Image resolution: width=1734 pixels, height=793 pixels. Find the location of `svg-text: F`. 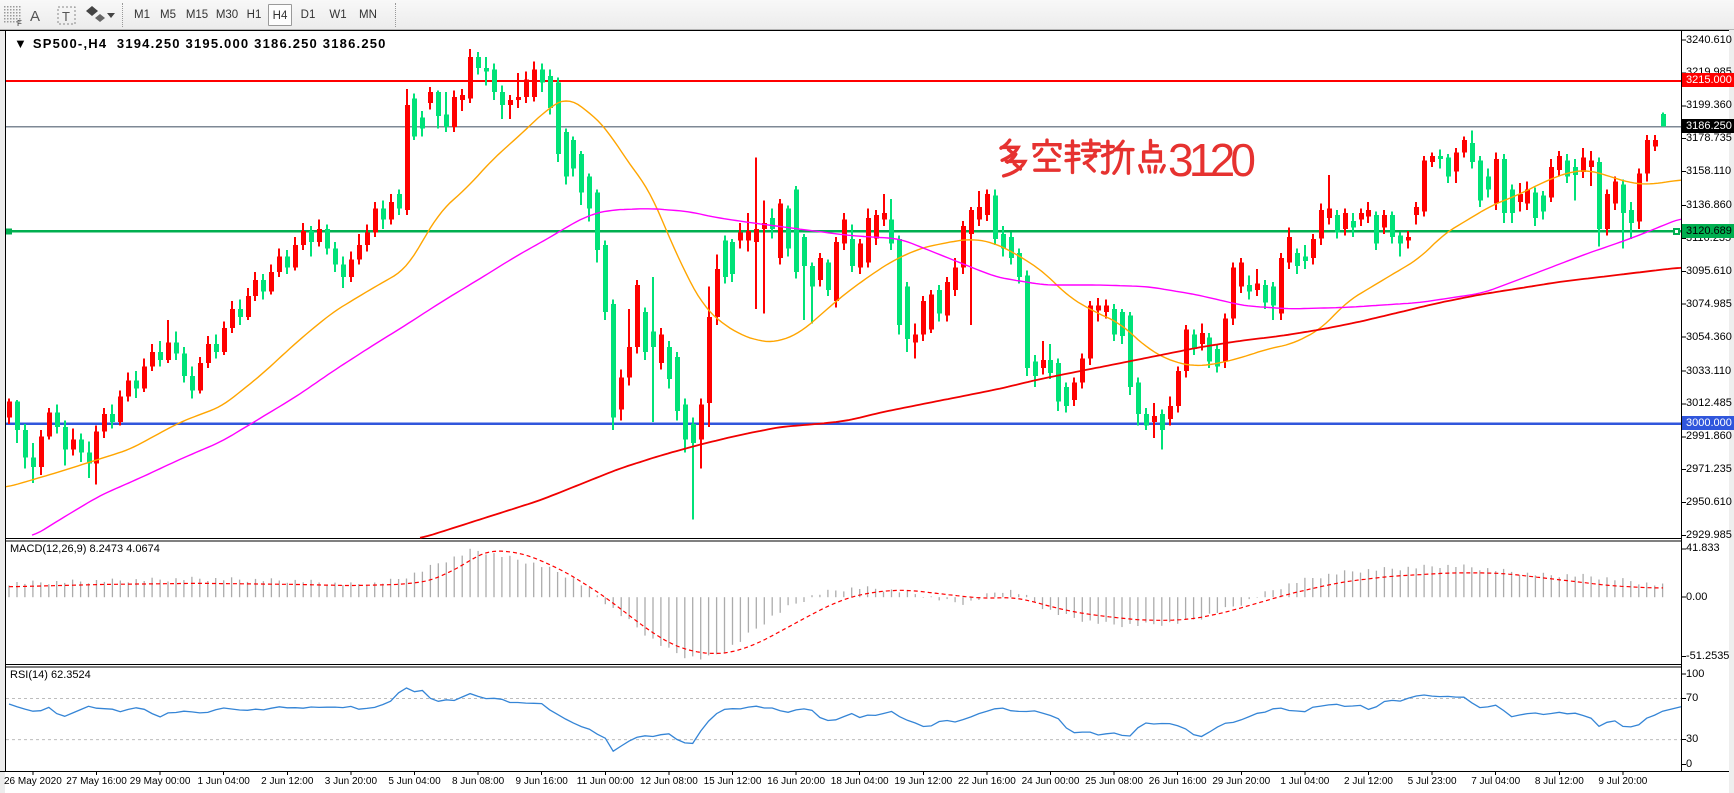

svg-text: F is located at coordinates (19, 23).